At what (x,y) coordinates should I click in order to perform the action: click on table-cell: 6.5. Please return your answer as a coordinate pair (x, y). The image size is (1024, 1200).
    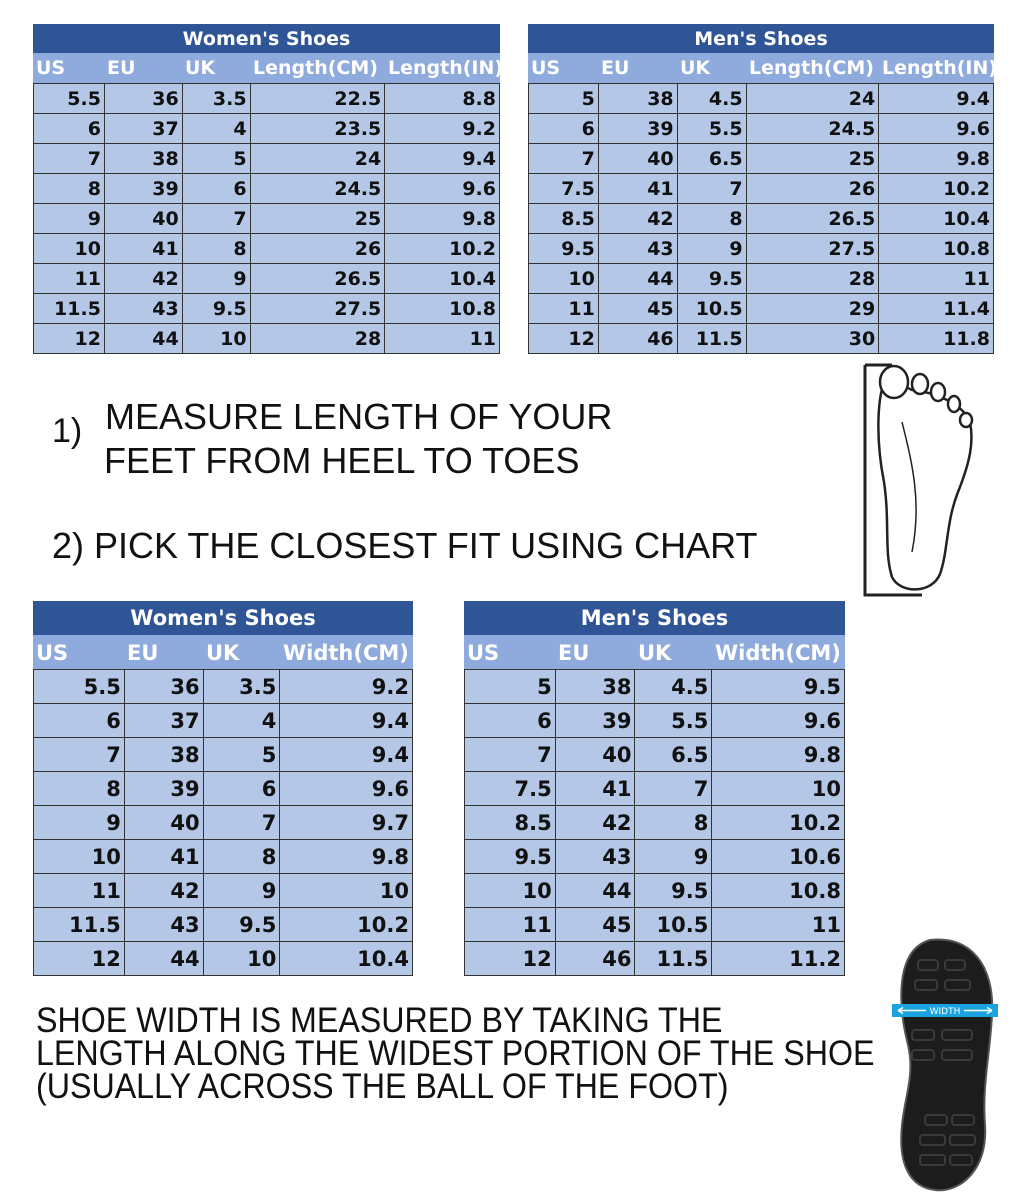
    Looking at the image, I should click on (711, 158).